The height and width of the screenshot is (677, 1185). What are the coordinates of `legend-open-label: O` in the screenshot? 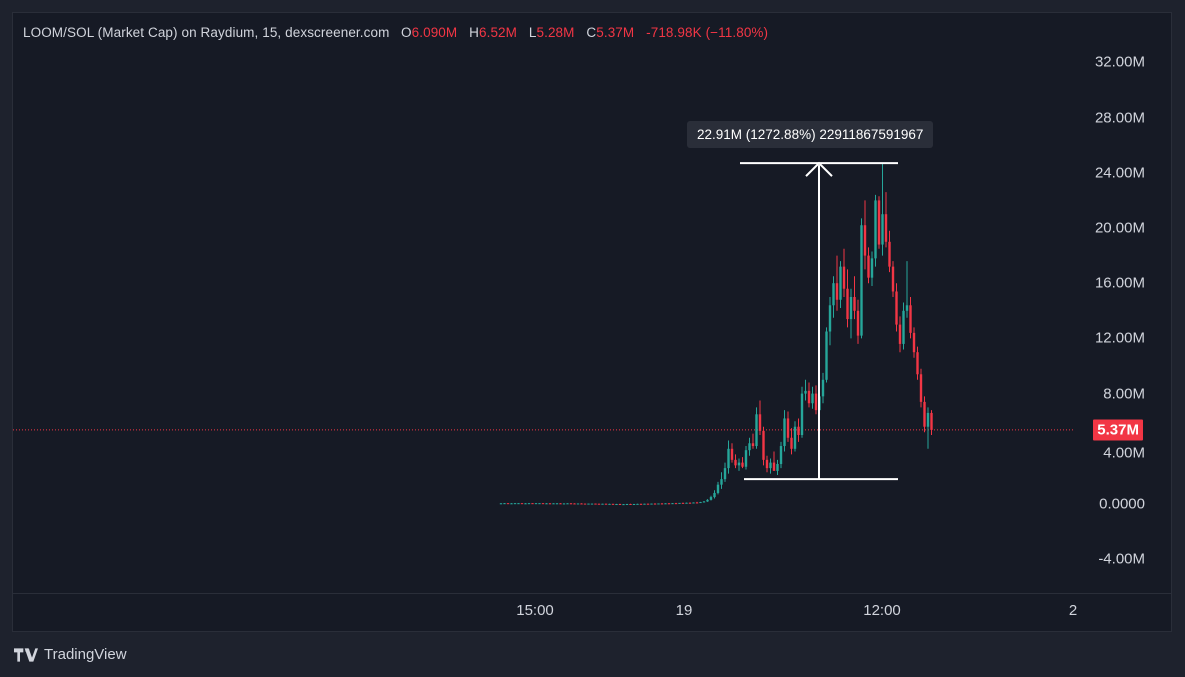 It's located at (406, 32).